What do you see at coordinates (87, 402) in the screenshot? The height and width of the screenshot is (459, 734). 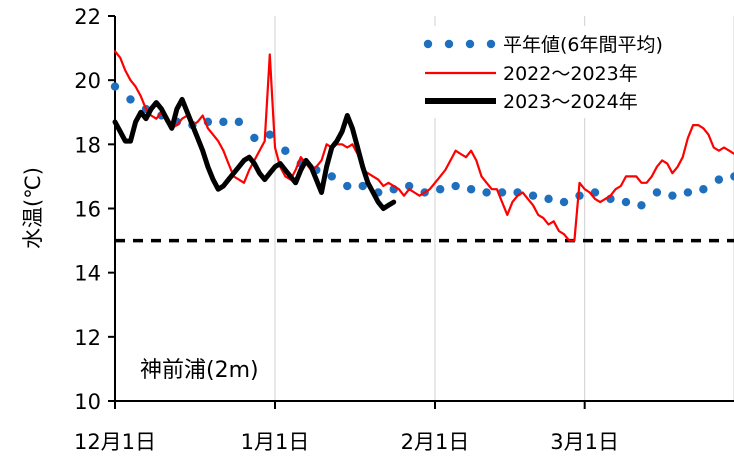 I see `y-tick-label-10: 10` at bounding box center [87, 402].